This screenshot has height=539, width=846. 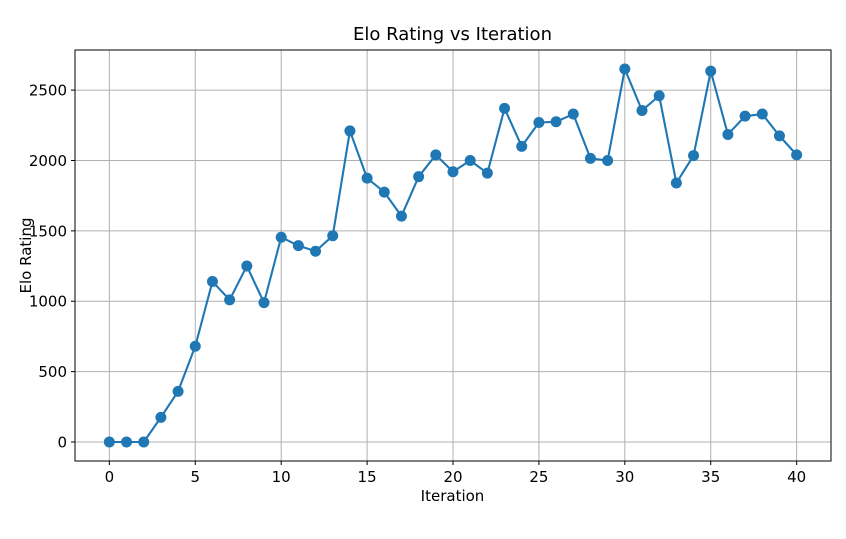 What do you see at coordinates (624, 477) in the screenshot?
I see `x-tick-label: 30` at bounding box center [624, 477].